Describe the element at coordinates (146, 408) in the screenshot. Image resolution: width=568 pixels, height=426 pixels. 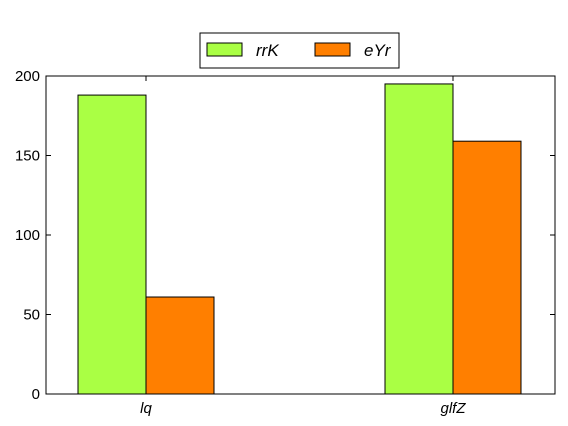
I see `x-tick-label: lq` at that location.